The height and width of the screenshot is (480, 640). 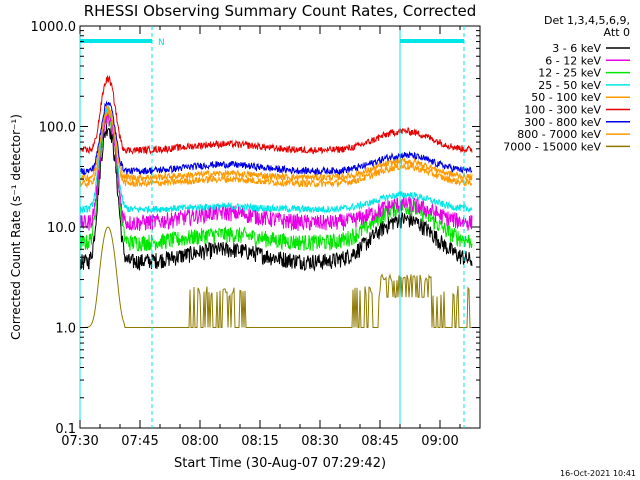 I want to click on x-tick-label: 08:45, so click(x=379, y=441).